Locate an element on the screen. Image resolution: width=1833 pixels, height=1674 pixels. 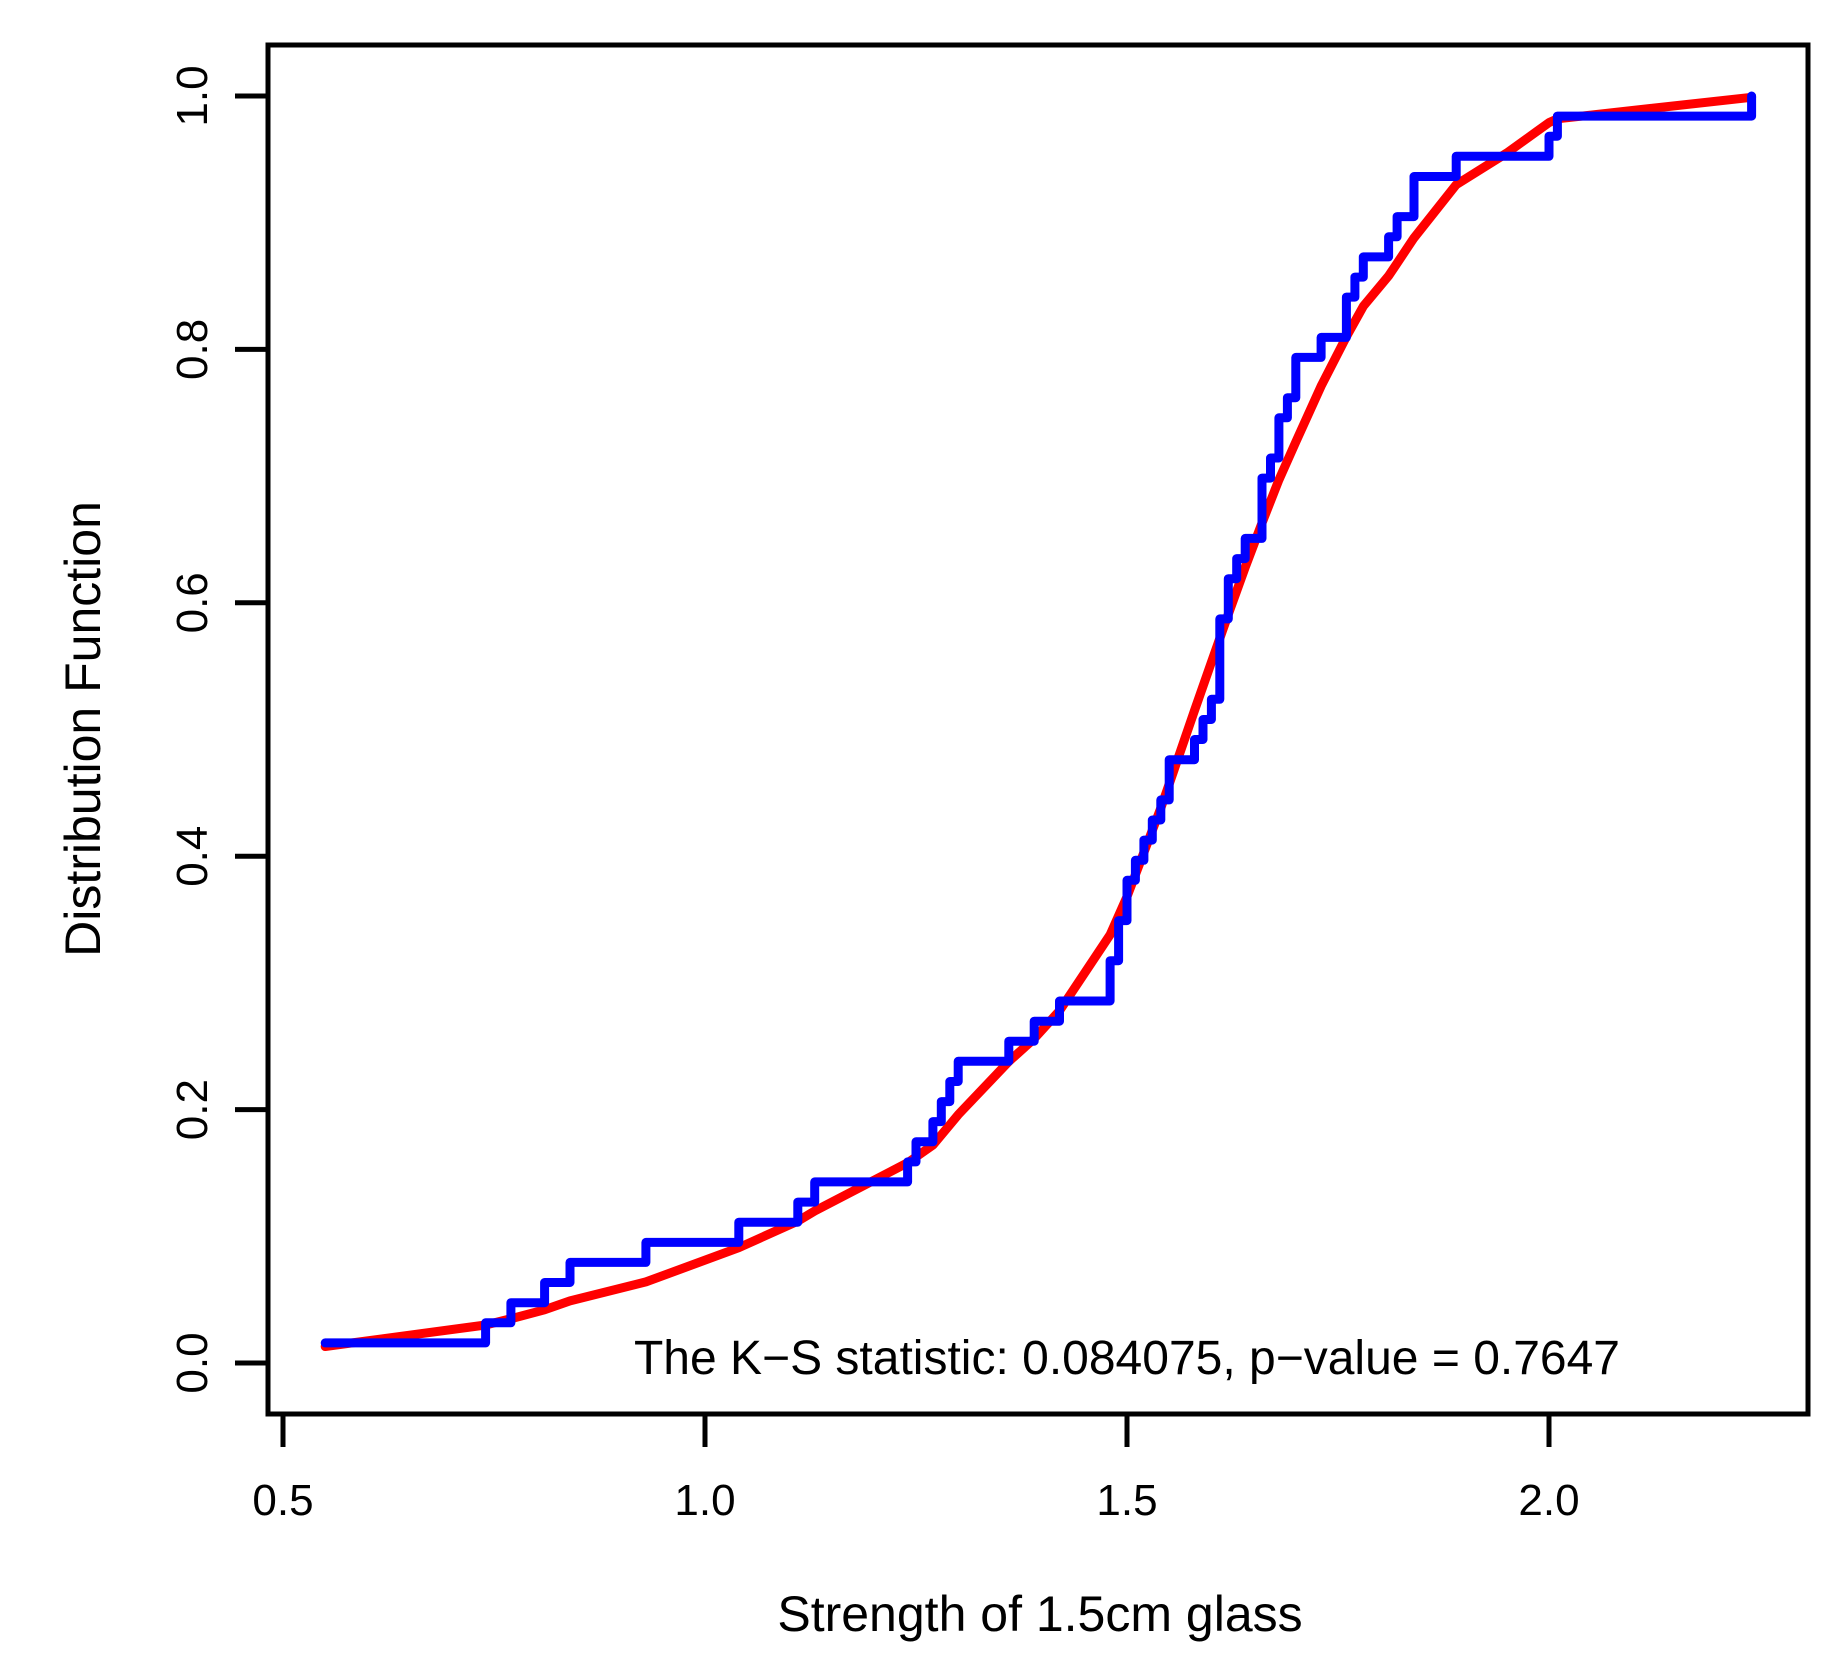
x-tick-label: 1.5 is located at coordinates (1126, 1500).